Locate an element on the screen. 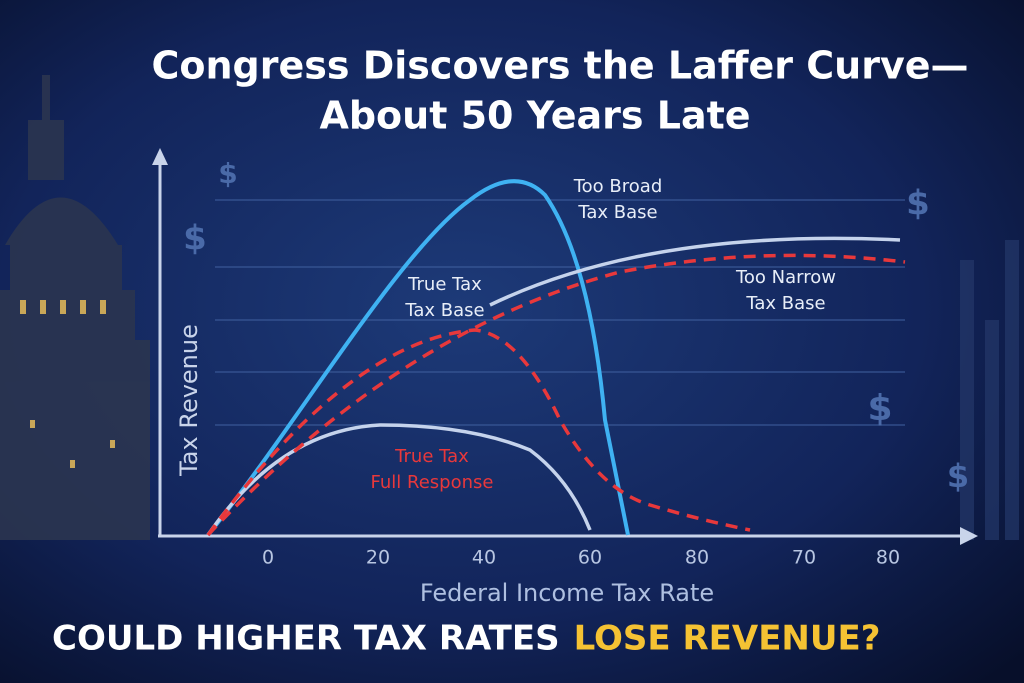 The width and height of the screenshot is (1024, 683). title-line: Congress Discovers the Laffer Curve— is located at coordinates (560, 66).